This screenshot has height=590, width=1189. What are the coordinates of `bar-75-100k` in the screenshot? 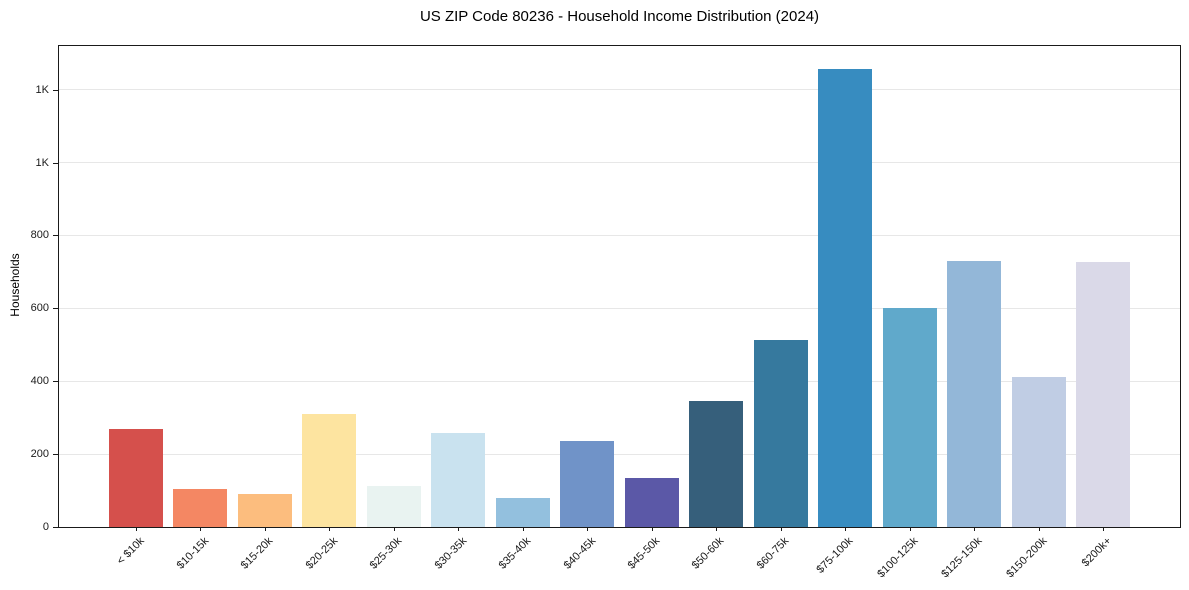 It's located at (845, 297).